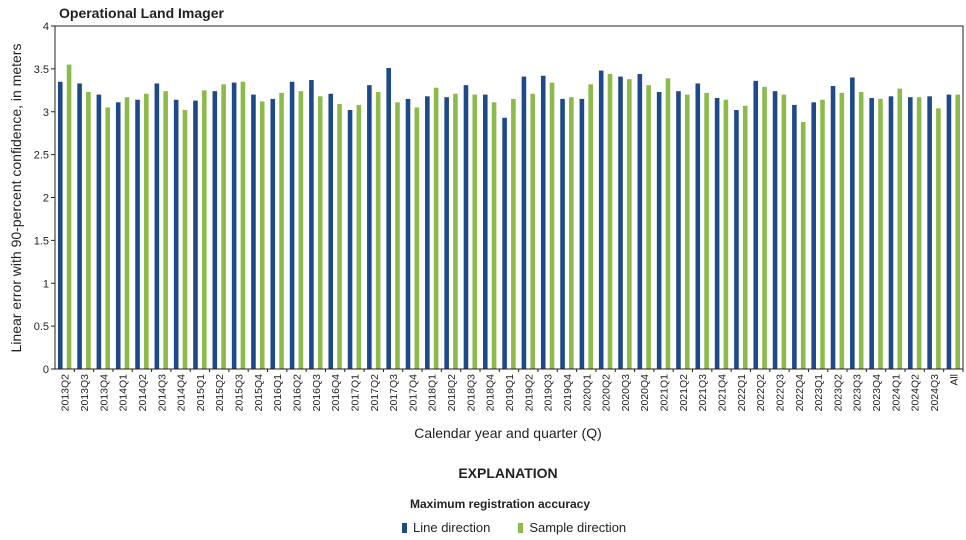 The height and width of the screenshot is (540, 966). What do you see at coordinates (41, 241) in the screenshot?
I see `y-tick-label: 1.5` at bounding box center [41, 241].